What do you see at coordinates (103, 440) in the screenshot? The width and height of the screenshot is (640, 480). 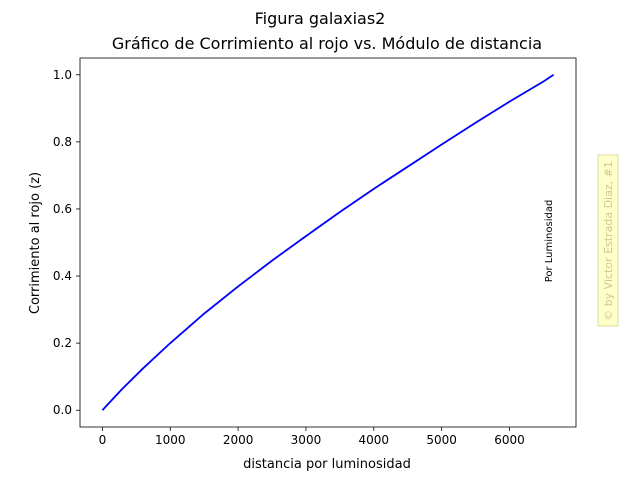 I see `x-tick-label: 0` at bounding box center [103, 440].